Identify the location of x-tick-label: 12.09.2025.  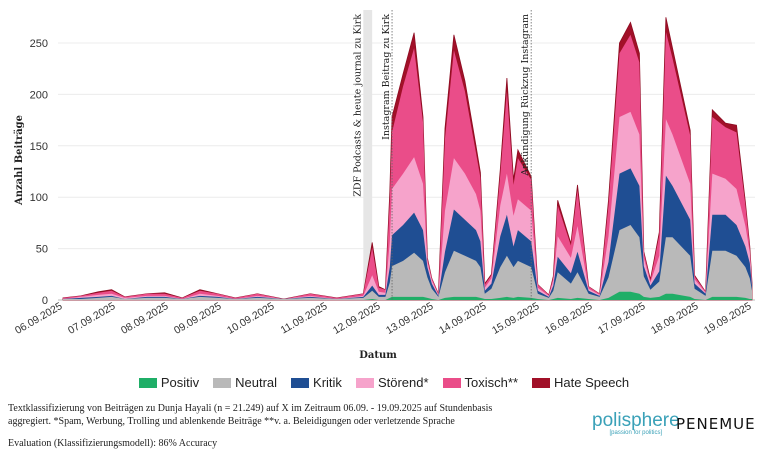
(357, 318).